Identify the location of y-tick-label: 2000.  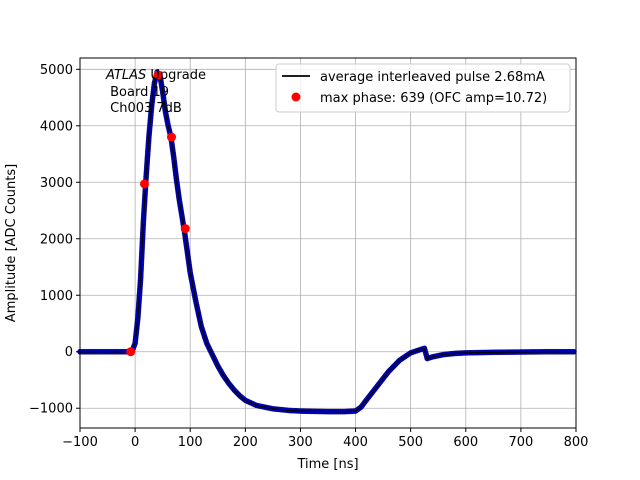
(56, 239).